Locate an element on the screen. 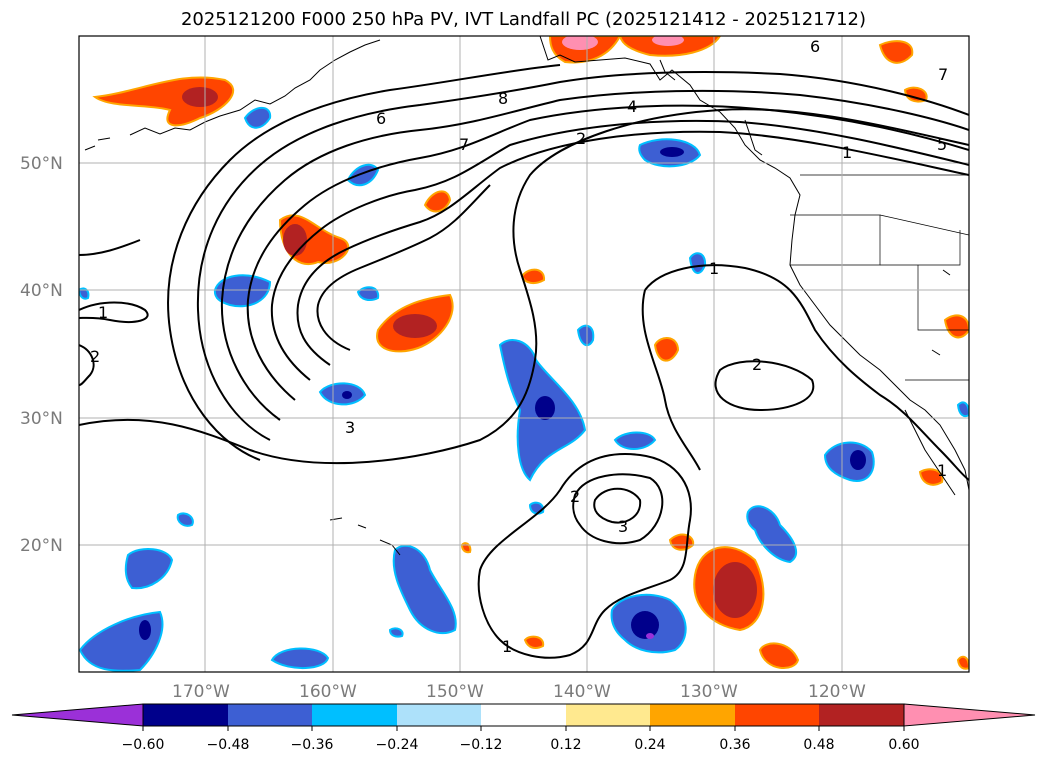  colorbar-tick-label: −0.60 is located at coordinates (143, 745).